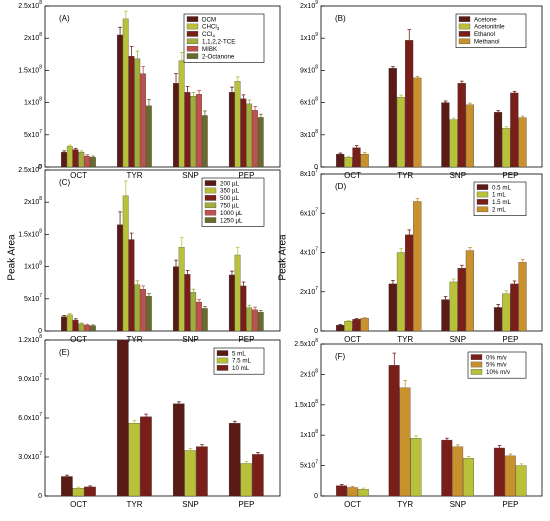 Image resolution: width=550 pixels, height=521 pixels. Describe the element at coordinates (510, 175) in the screenshot. I see `x-tick-label: PEP` at that location.